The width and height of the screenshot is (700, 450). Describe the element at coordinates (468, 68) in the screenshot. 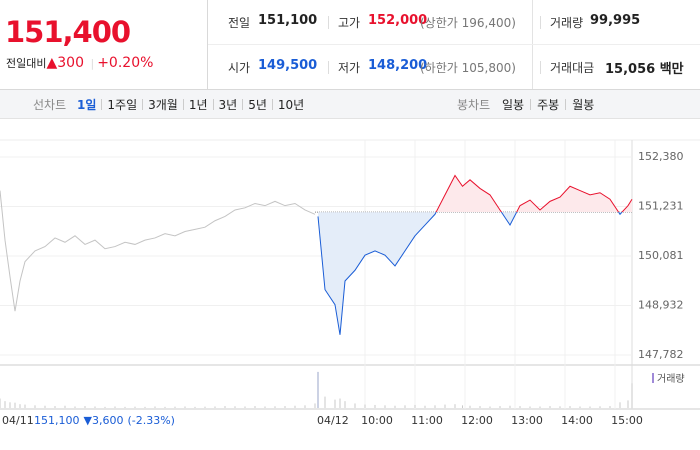

I see `stat-note: (하한가 105,800)` at that location.